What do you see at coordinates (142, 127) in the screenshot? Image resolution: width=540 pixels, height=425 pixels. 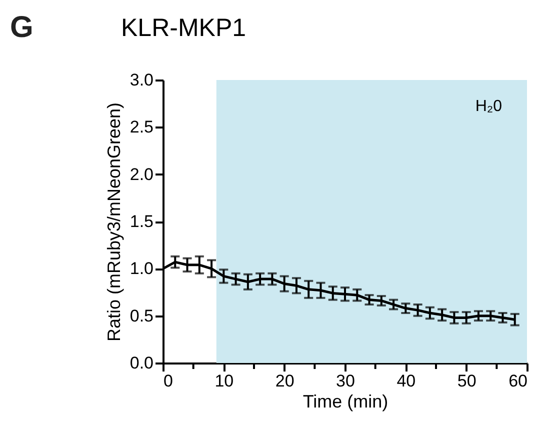 I see `y-tick-label: 2.5` at bounding box center [142, 127].